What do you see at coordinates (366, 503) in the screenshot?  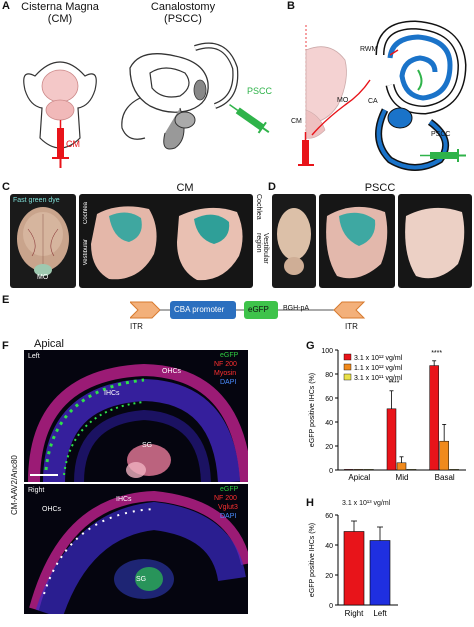 I see `h-note: 3.1 x 10¹³ vg/ml` at bounding box center [366, 503].